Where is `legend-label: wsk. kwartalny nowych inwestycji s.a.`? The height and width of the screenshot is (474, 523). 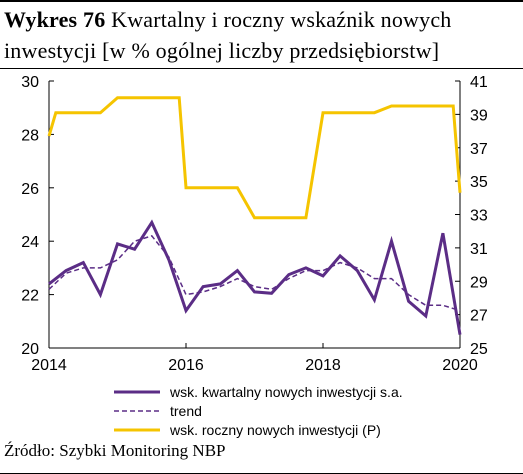 legend-label: wsk. kwartalny nowych inwestycji s.a. is located at coordinates (286, 392).